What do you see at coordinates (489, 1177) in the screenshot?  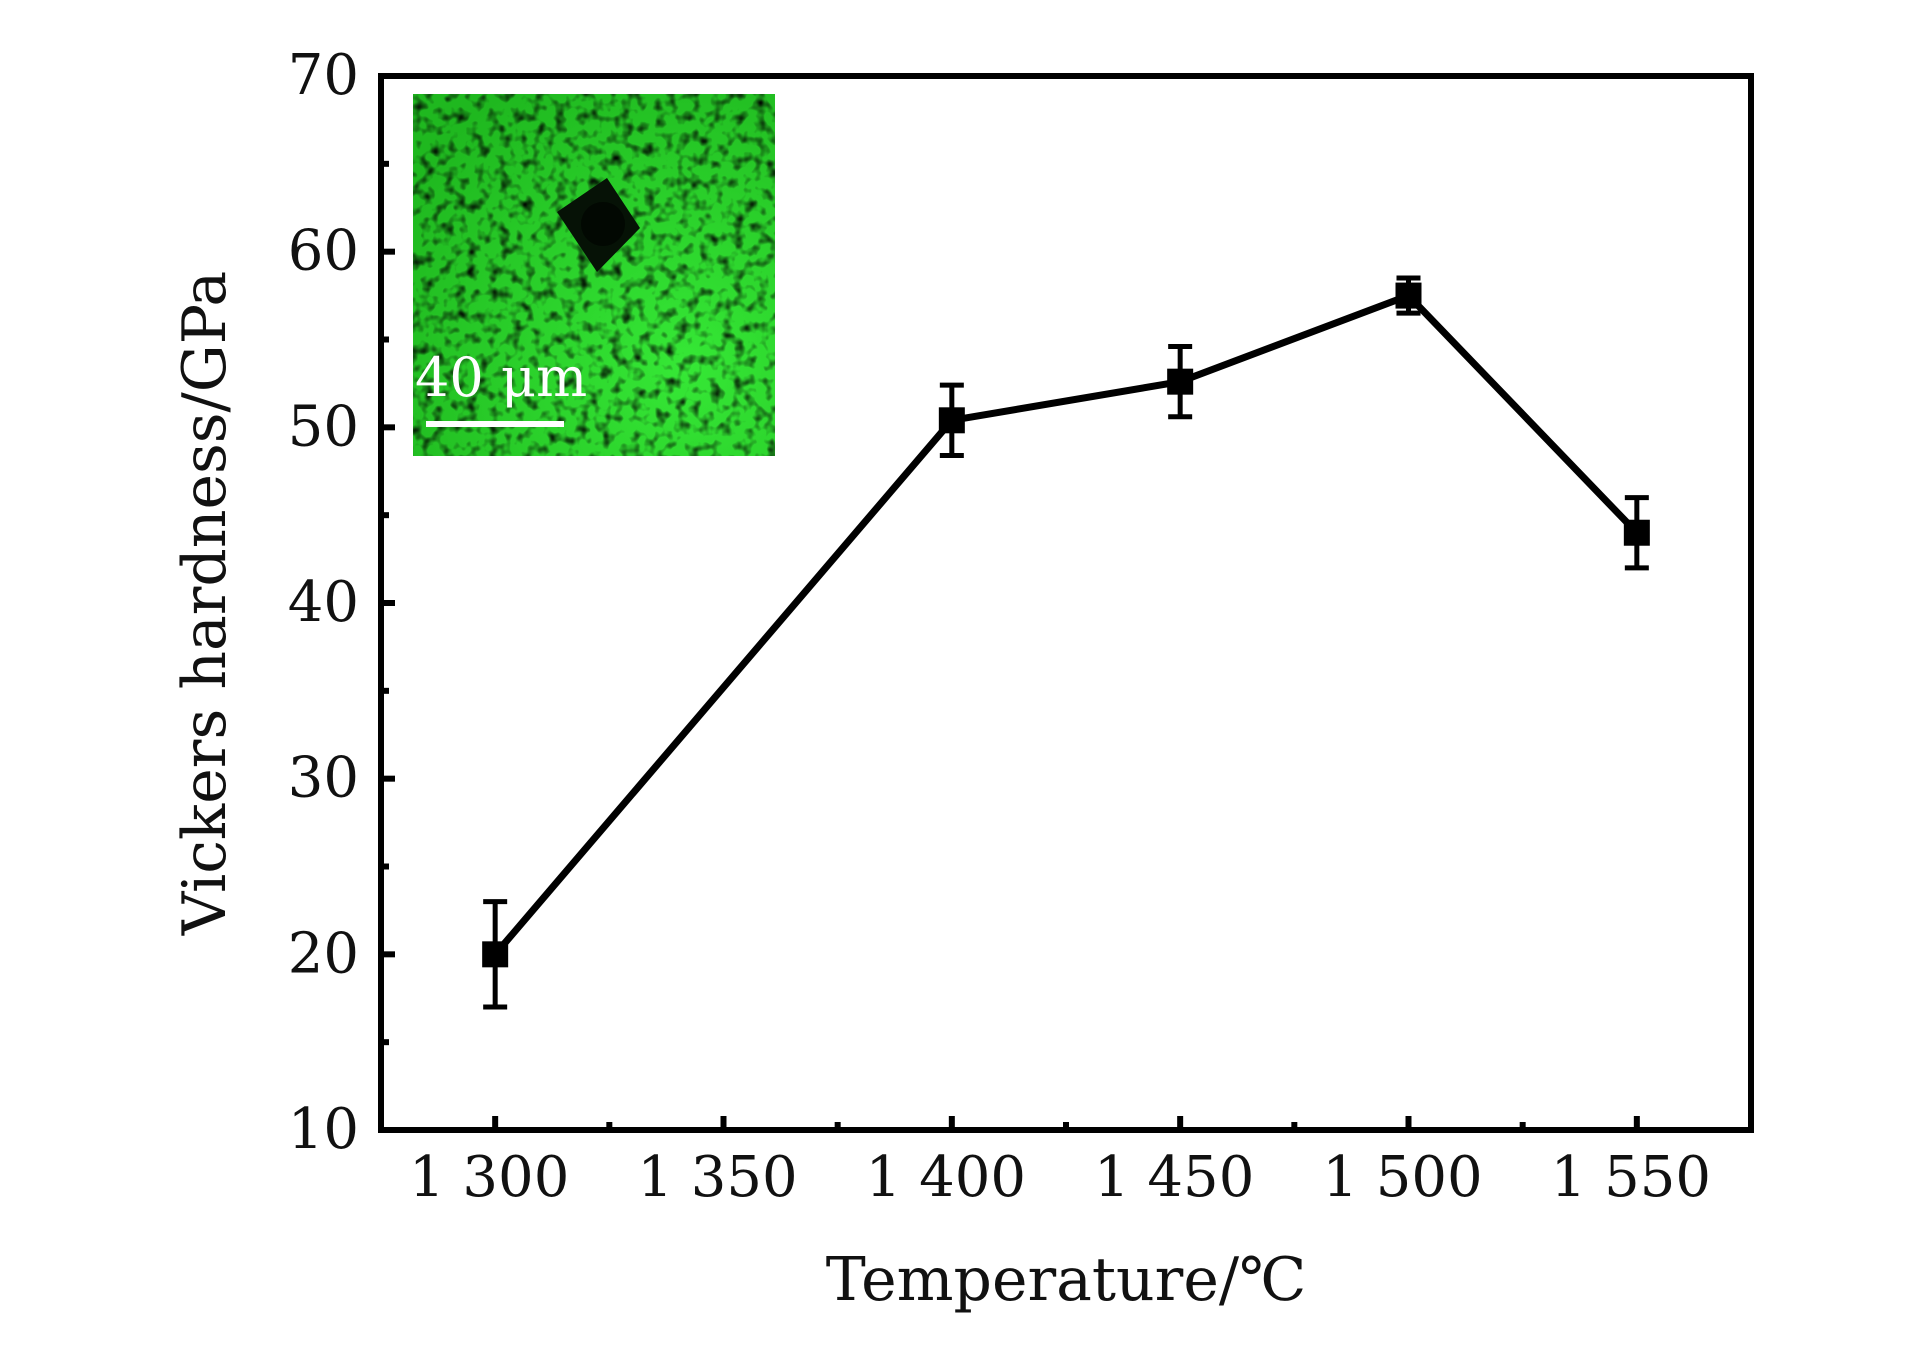 I see `x-tick-label: 1 300` at bounding box center [489, 1177].